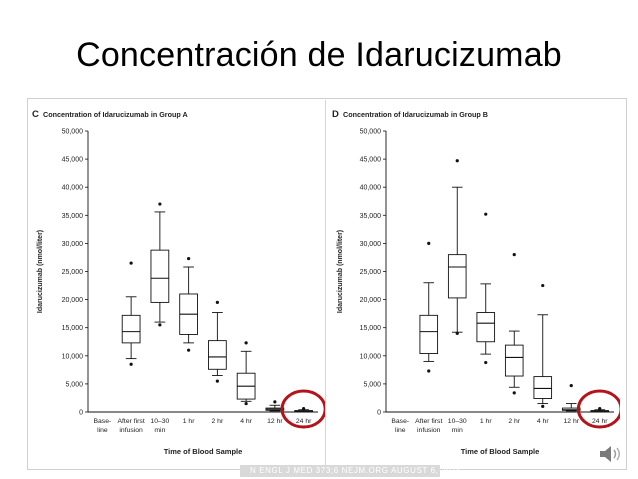  What do you see at coordinates (319, 55) in the screenshot?
I see `slide-title: Concentración de Idarucizumab` at bounding box center [319, 55].